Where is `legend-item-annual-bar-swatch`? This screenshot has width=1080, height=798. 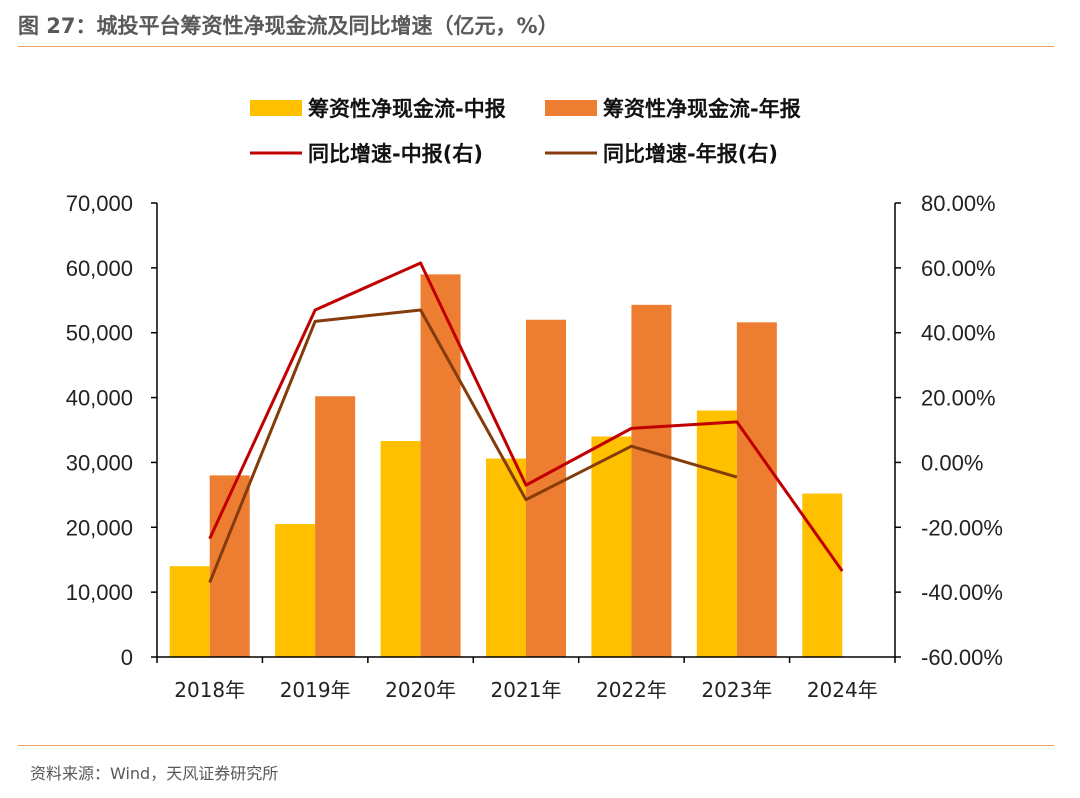
legend-item-annual-bar-swatch is located at coordinates (571, 108).